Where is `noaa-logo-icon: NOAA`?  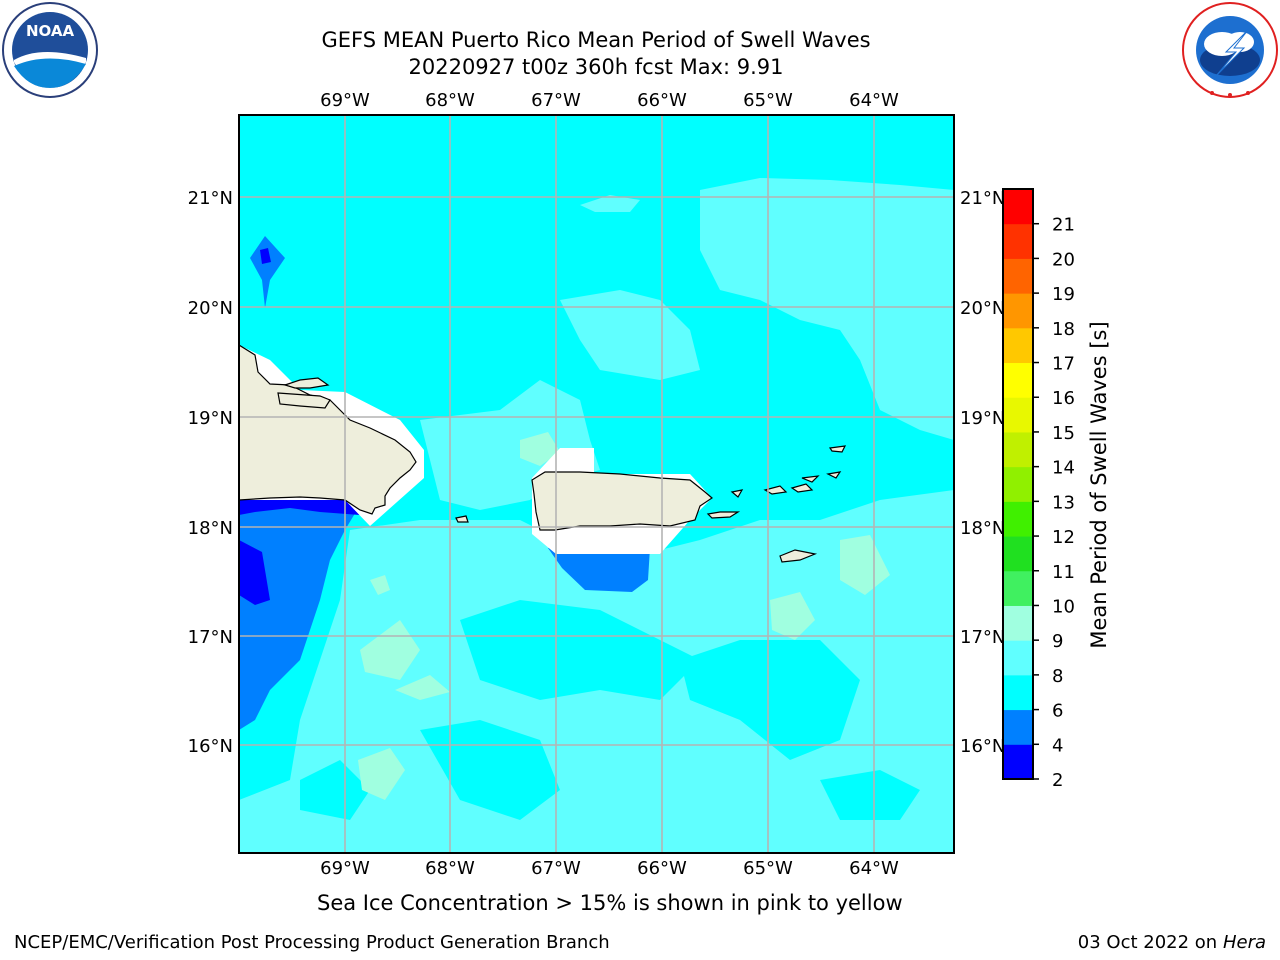 noaa-logo-icon: NOAA is located at coordinates (50, 50).